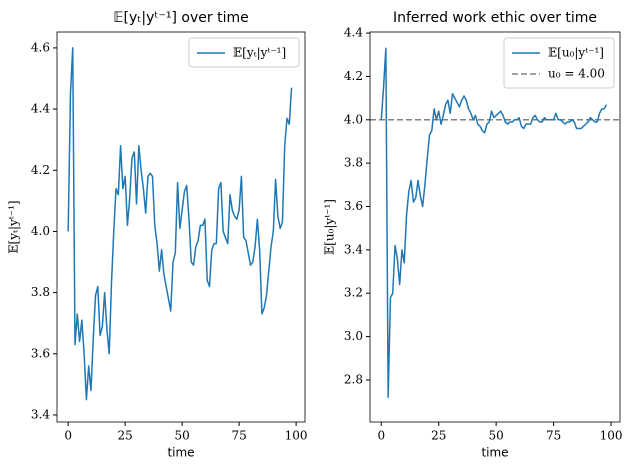  I want to click on y-tick-label: 2.8, so click(353, 379).